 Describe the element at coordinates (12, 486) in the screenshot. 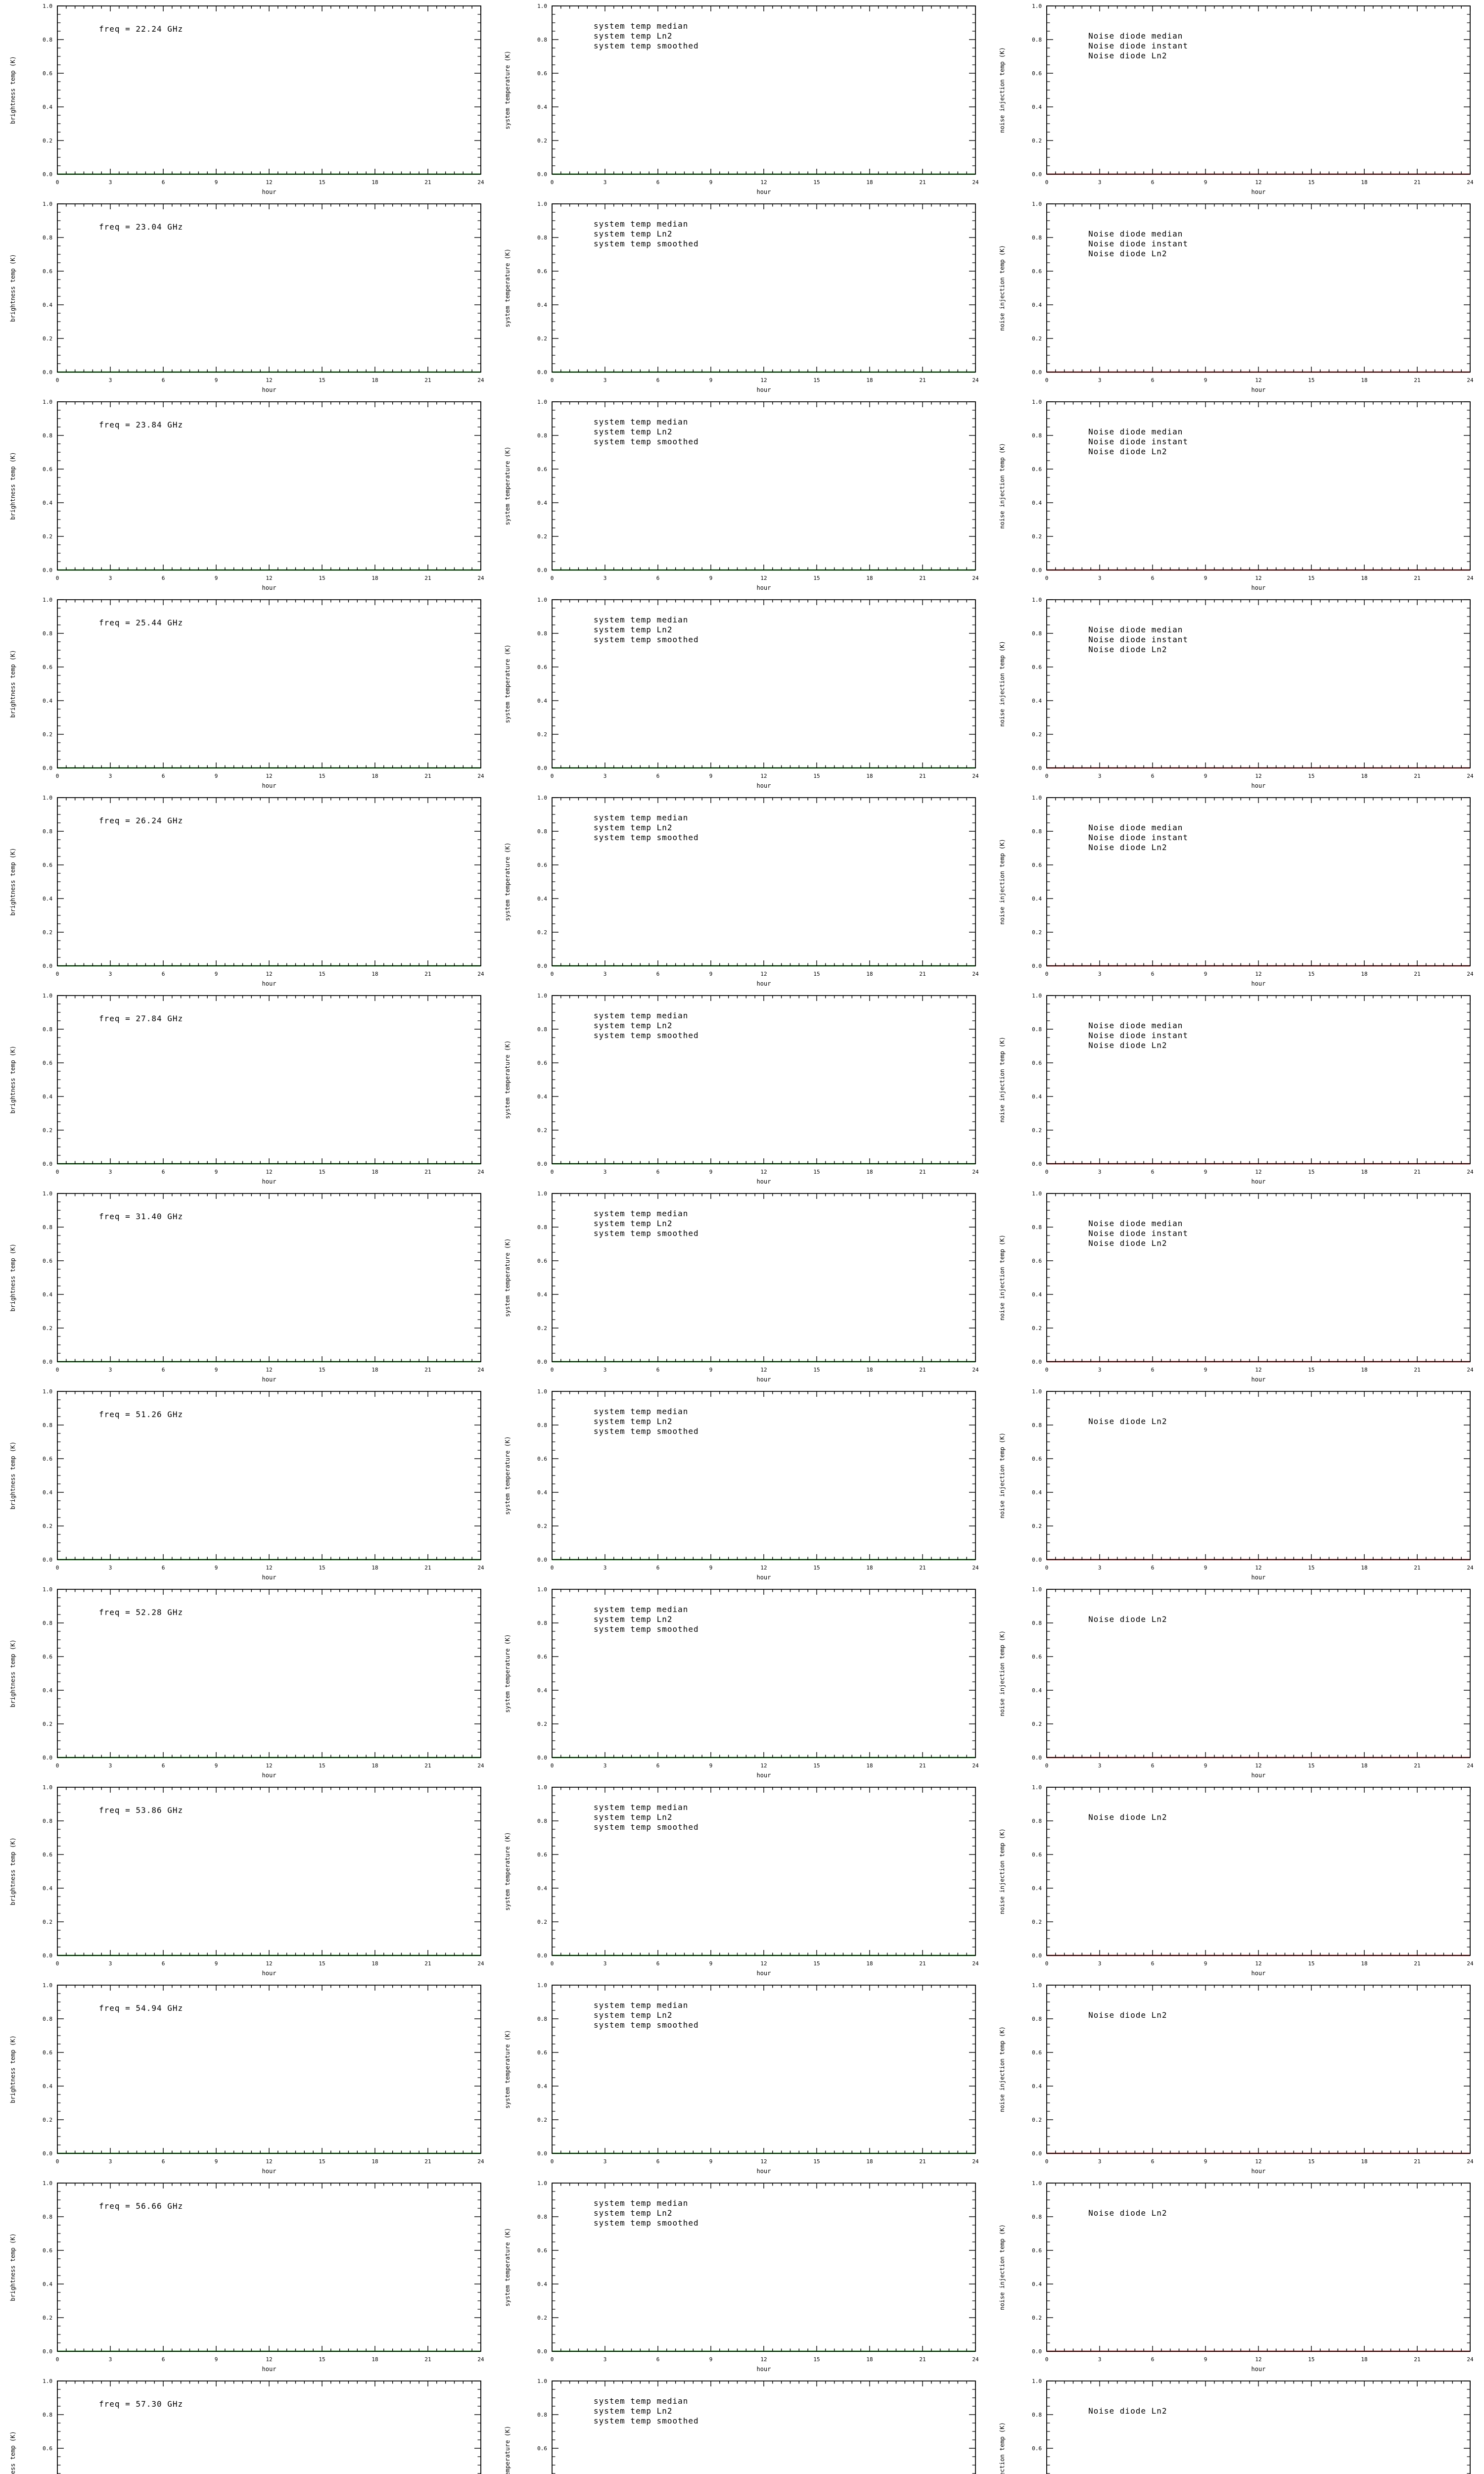

I see `y-axis-title: brightness temp (K)` at that location.